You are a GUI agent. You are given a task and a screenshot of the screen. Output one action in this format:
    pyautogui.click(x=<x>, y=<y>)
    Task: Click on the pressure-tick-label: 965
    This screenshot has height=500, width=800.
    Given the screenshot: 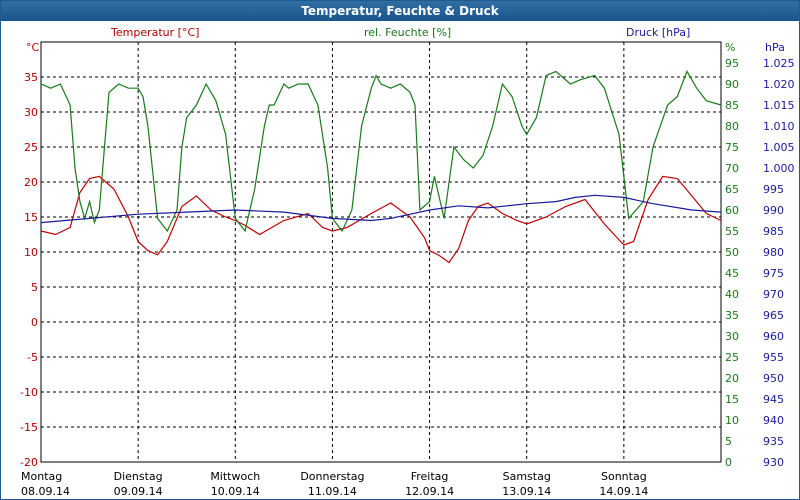 What is the action you would take?
    pyautogui.click(x=773, y=315)
    